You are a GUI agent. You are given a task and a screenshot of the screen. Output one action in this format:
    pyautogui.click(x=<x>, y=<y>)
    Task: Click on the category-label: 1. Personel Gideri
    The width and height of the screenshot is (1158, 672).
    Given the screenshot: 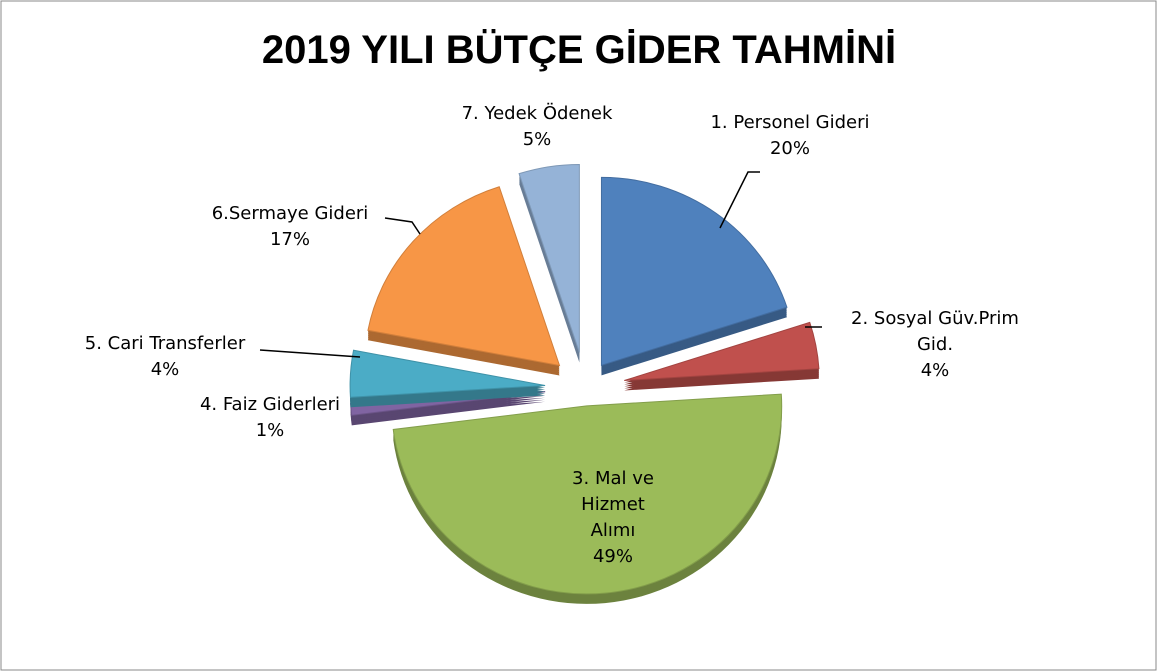 What is the action you would take?
    pyautogui.click(x=790, y=122)
    